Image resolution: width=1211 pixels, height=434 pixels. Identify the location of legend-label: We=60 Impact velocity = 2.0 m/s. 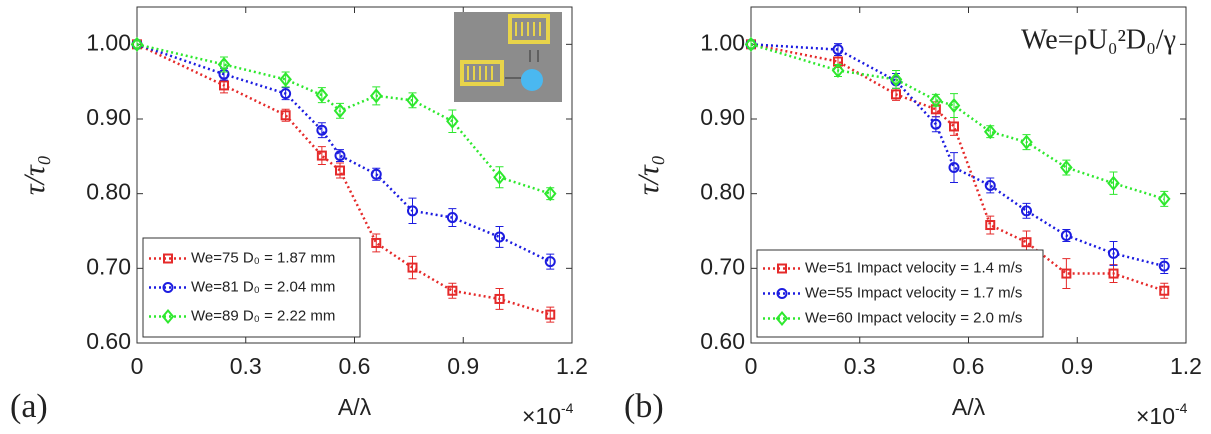
(913, 317).